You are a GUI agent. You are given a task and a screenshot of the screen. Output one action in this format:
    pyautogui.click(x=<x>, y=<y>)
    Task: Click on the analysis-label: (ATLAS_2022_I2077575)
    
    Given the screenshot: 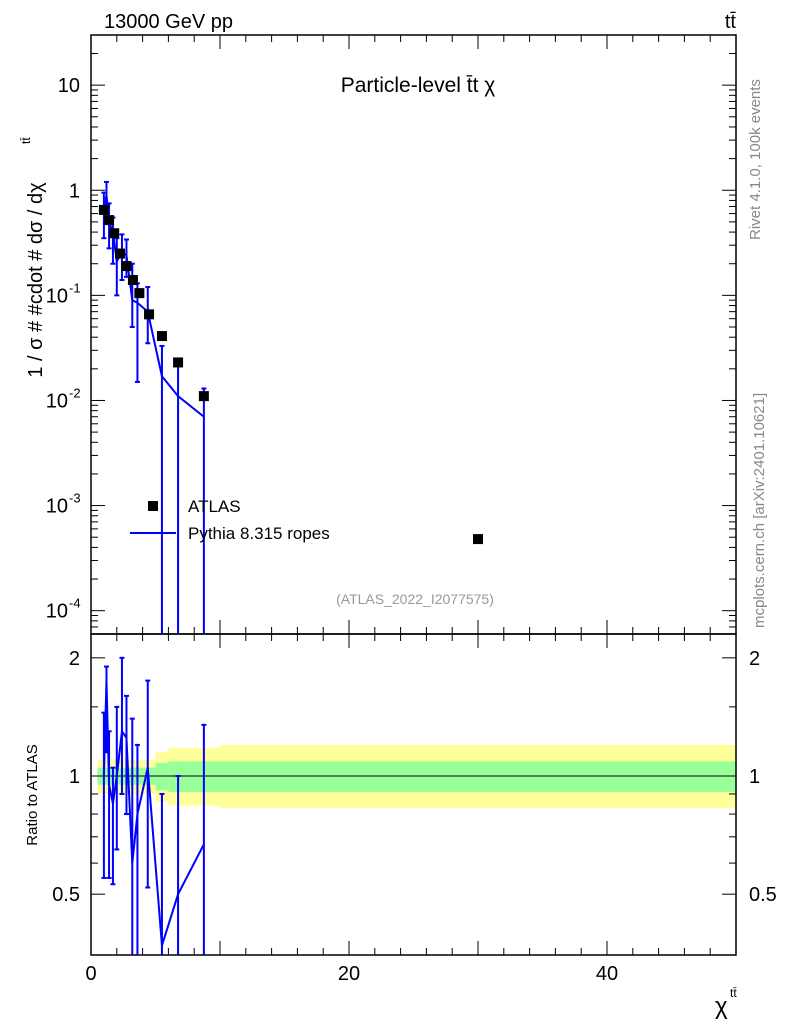 What is the action you would take?
    pyautogui.click(x=415, y=599)
    